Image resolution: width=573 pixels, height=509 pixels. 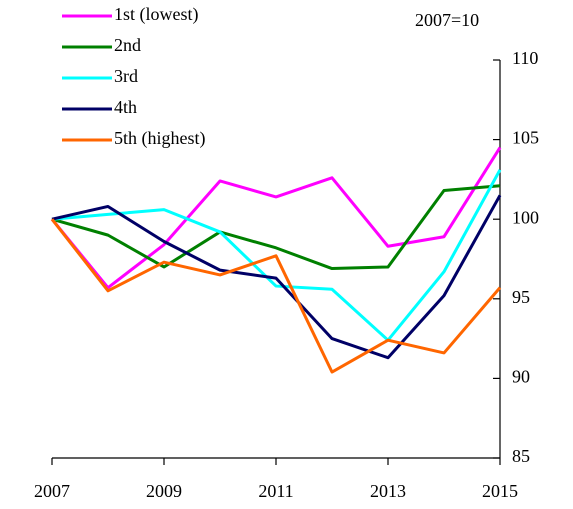 What do you see at coordinates (125, 107) in the screenshot?
I see `legend-label: 4th` at bounding box center [125, 107].